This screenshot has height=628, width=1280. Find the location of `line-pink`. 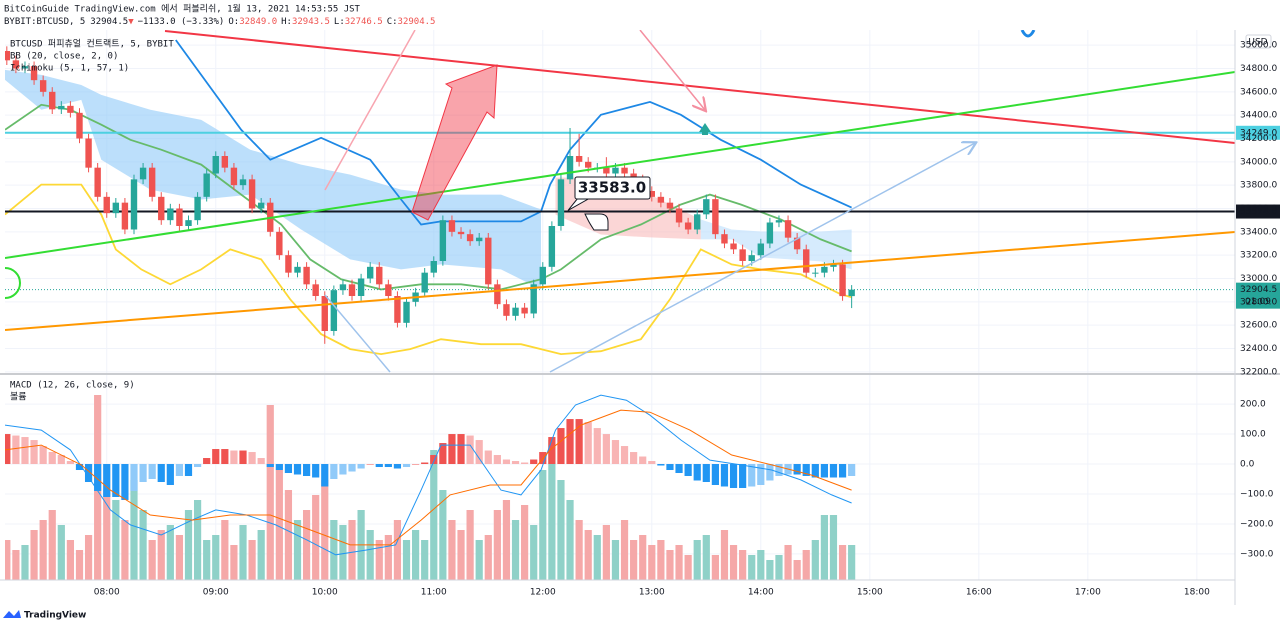

line-pink is located at coordinates (370, 110).